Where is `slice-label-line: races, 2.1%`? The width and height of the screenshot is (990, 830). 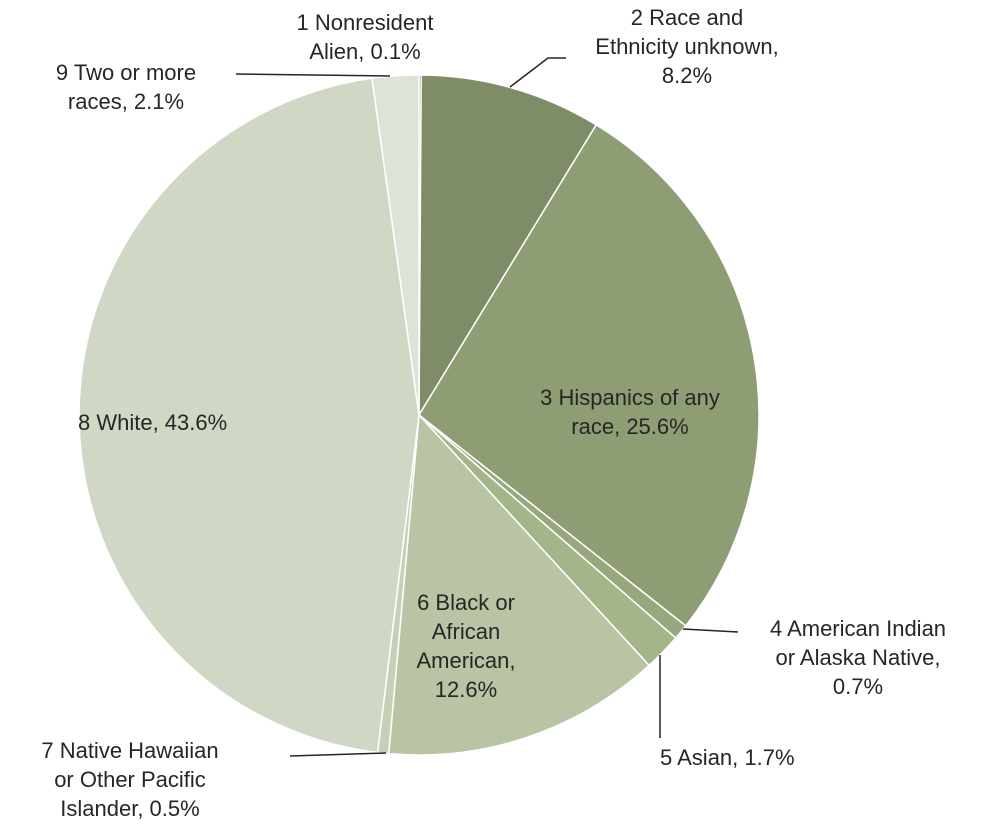 slice-label-line: races, 2.1% is located at coordinates (126, 101).